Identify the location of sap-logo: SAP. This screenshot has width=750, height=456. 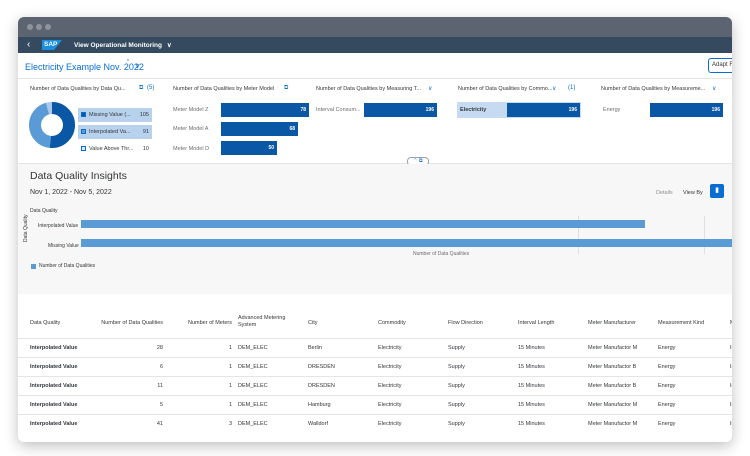
(52, 45).